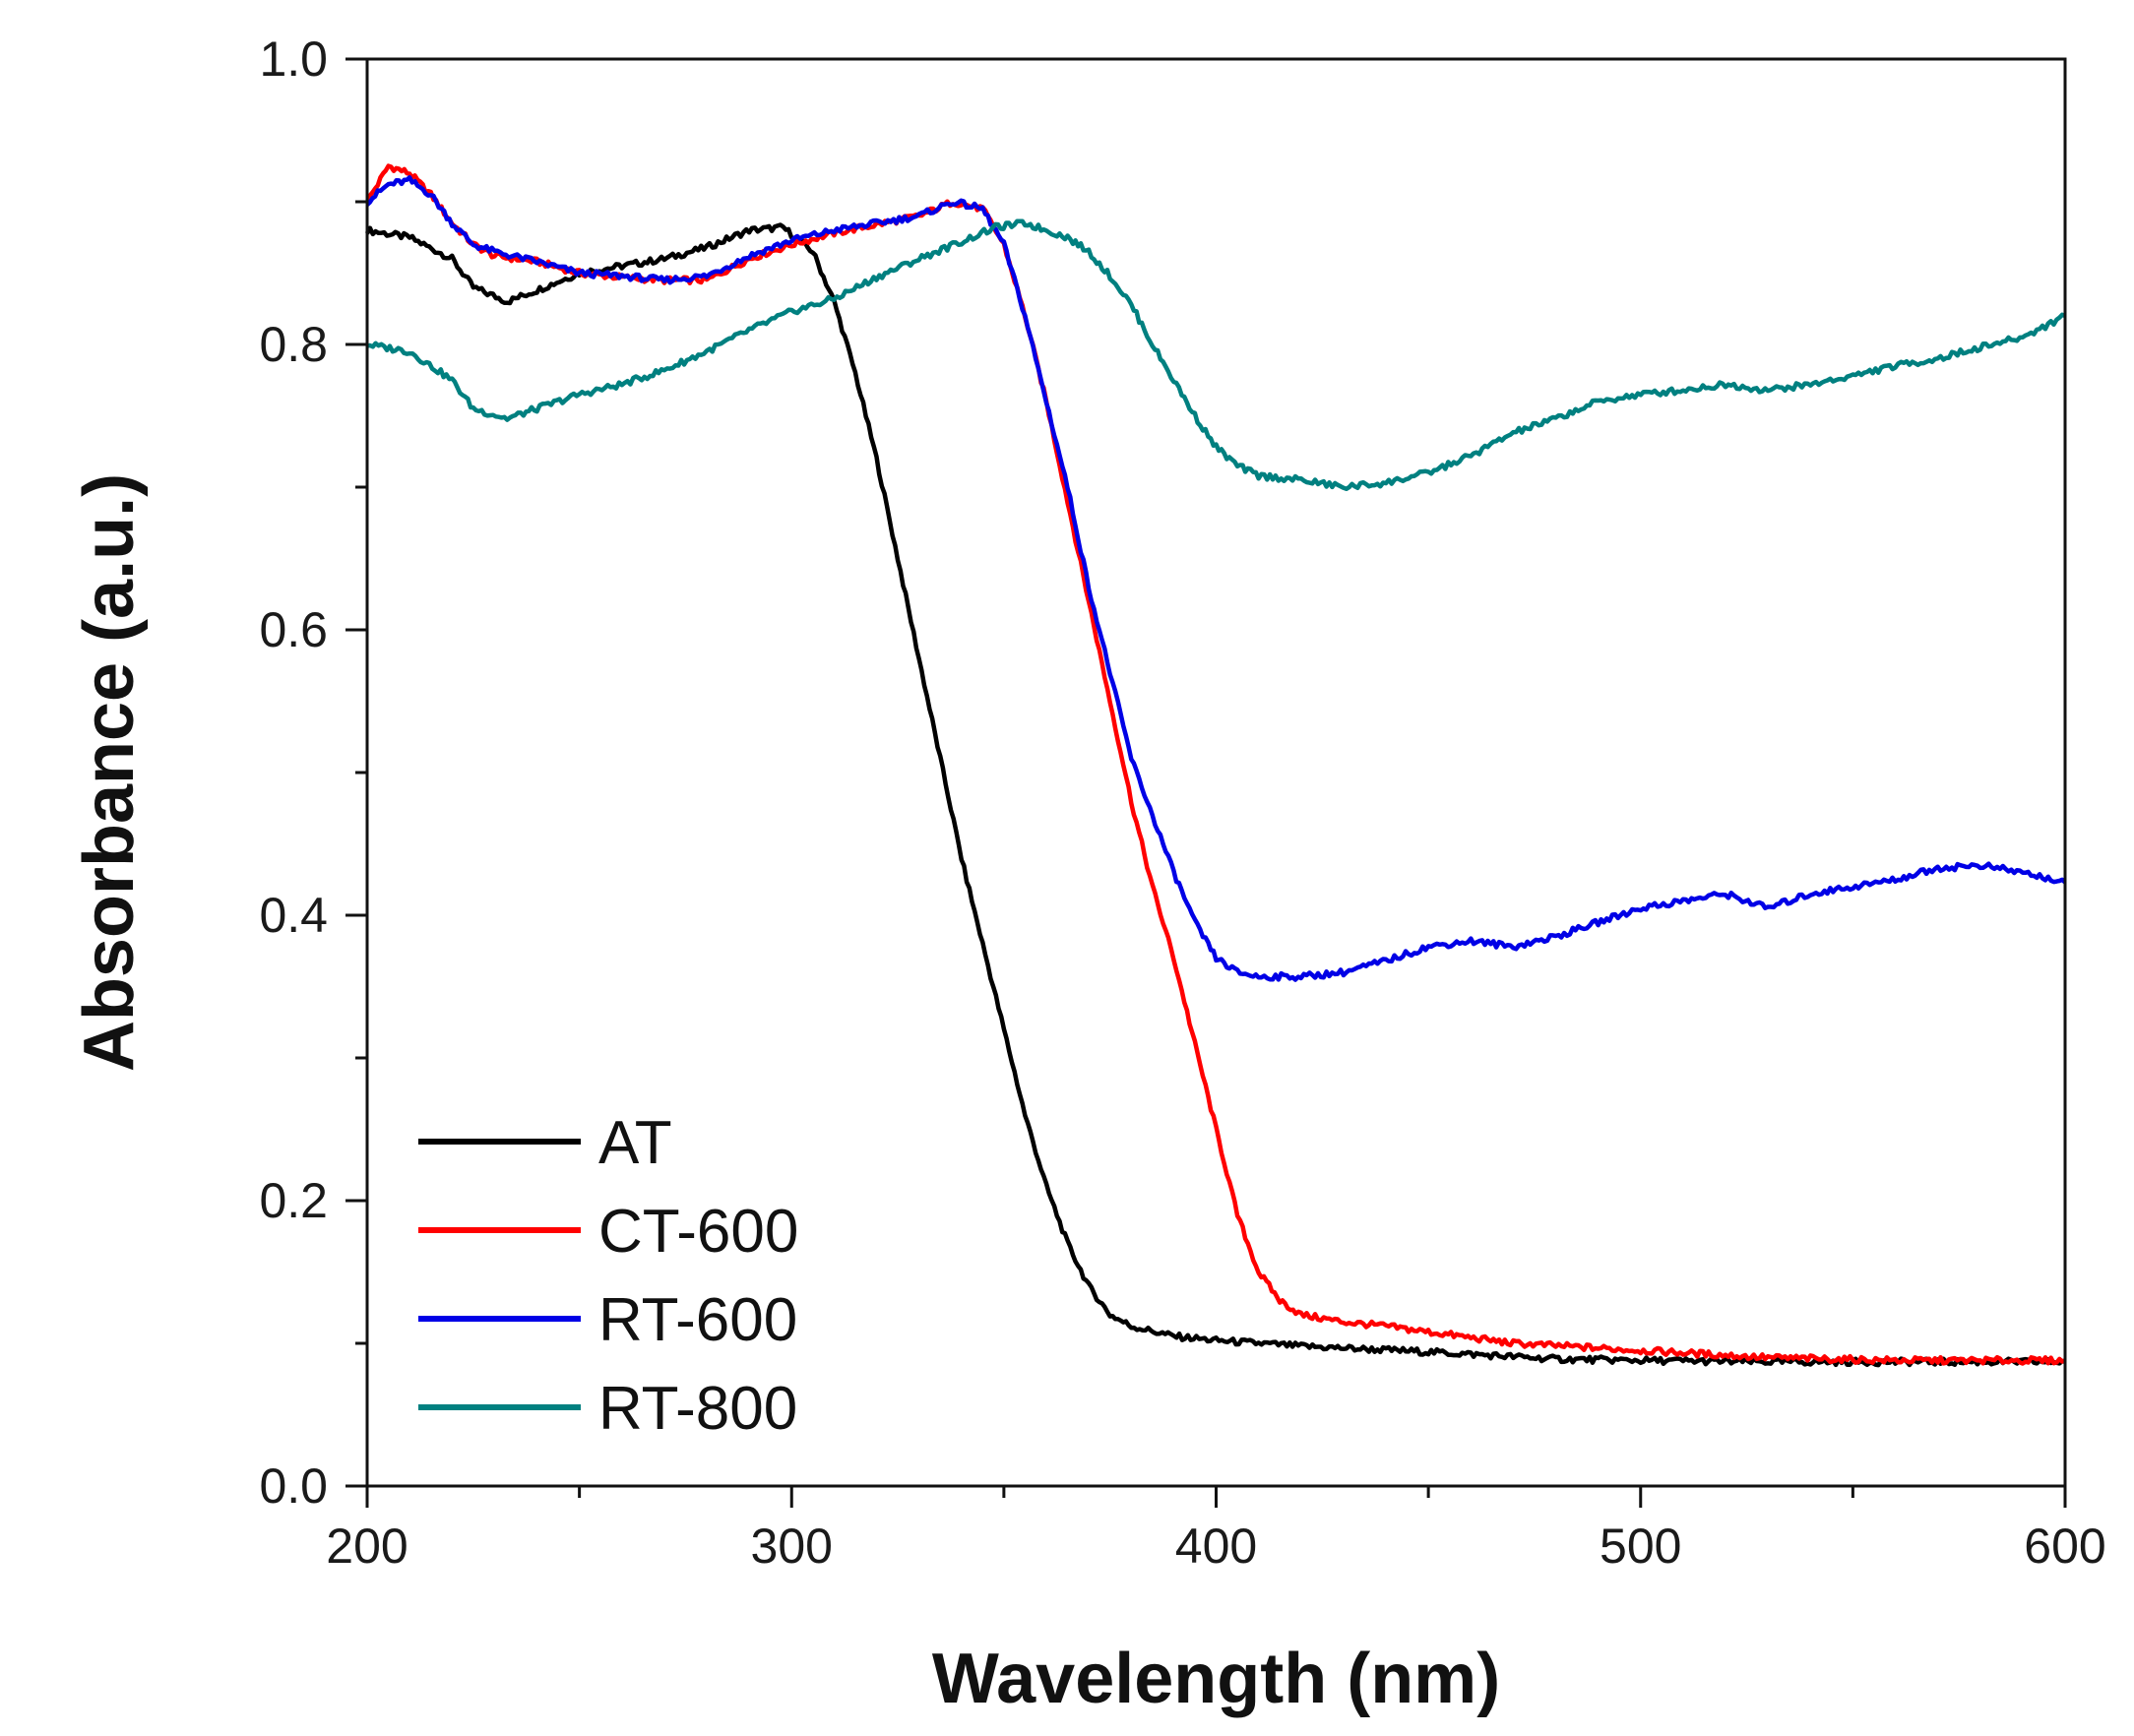  Describe the element at coordinates (698, 1232) in the screenshot. I see `legend-label: CT-600` at that location.